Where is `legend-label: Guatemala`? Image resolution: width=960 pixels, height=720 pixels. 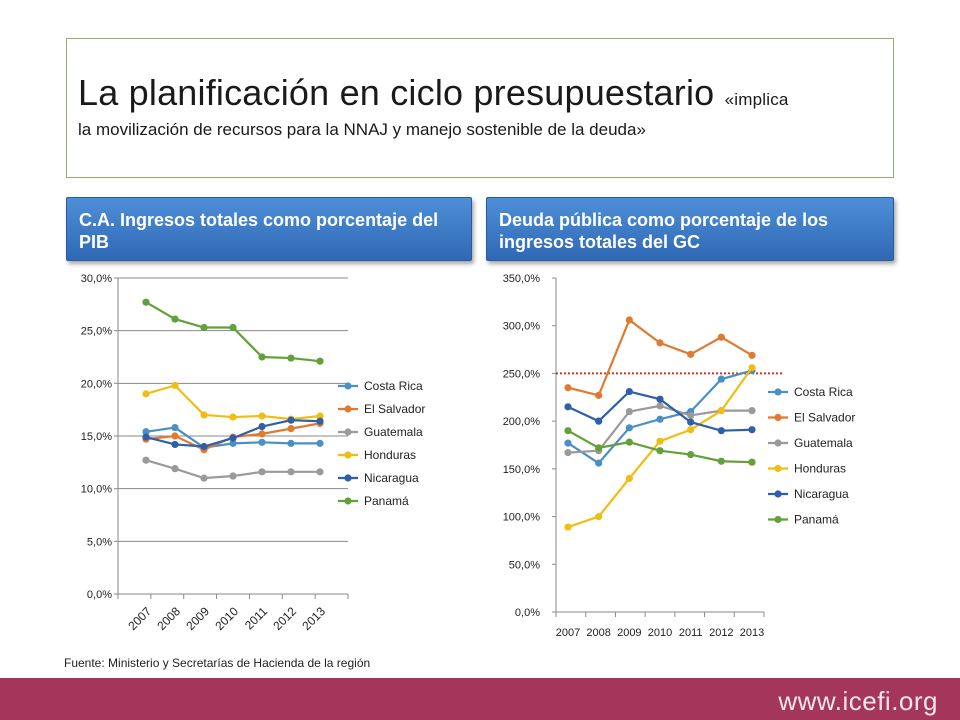
legend-label: Guatemala is located at coordinates (823, 443).